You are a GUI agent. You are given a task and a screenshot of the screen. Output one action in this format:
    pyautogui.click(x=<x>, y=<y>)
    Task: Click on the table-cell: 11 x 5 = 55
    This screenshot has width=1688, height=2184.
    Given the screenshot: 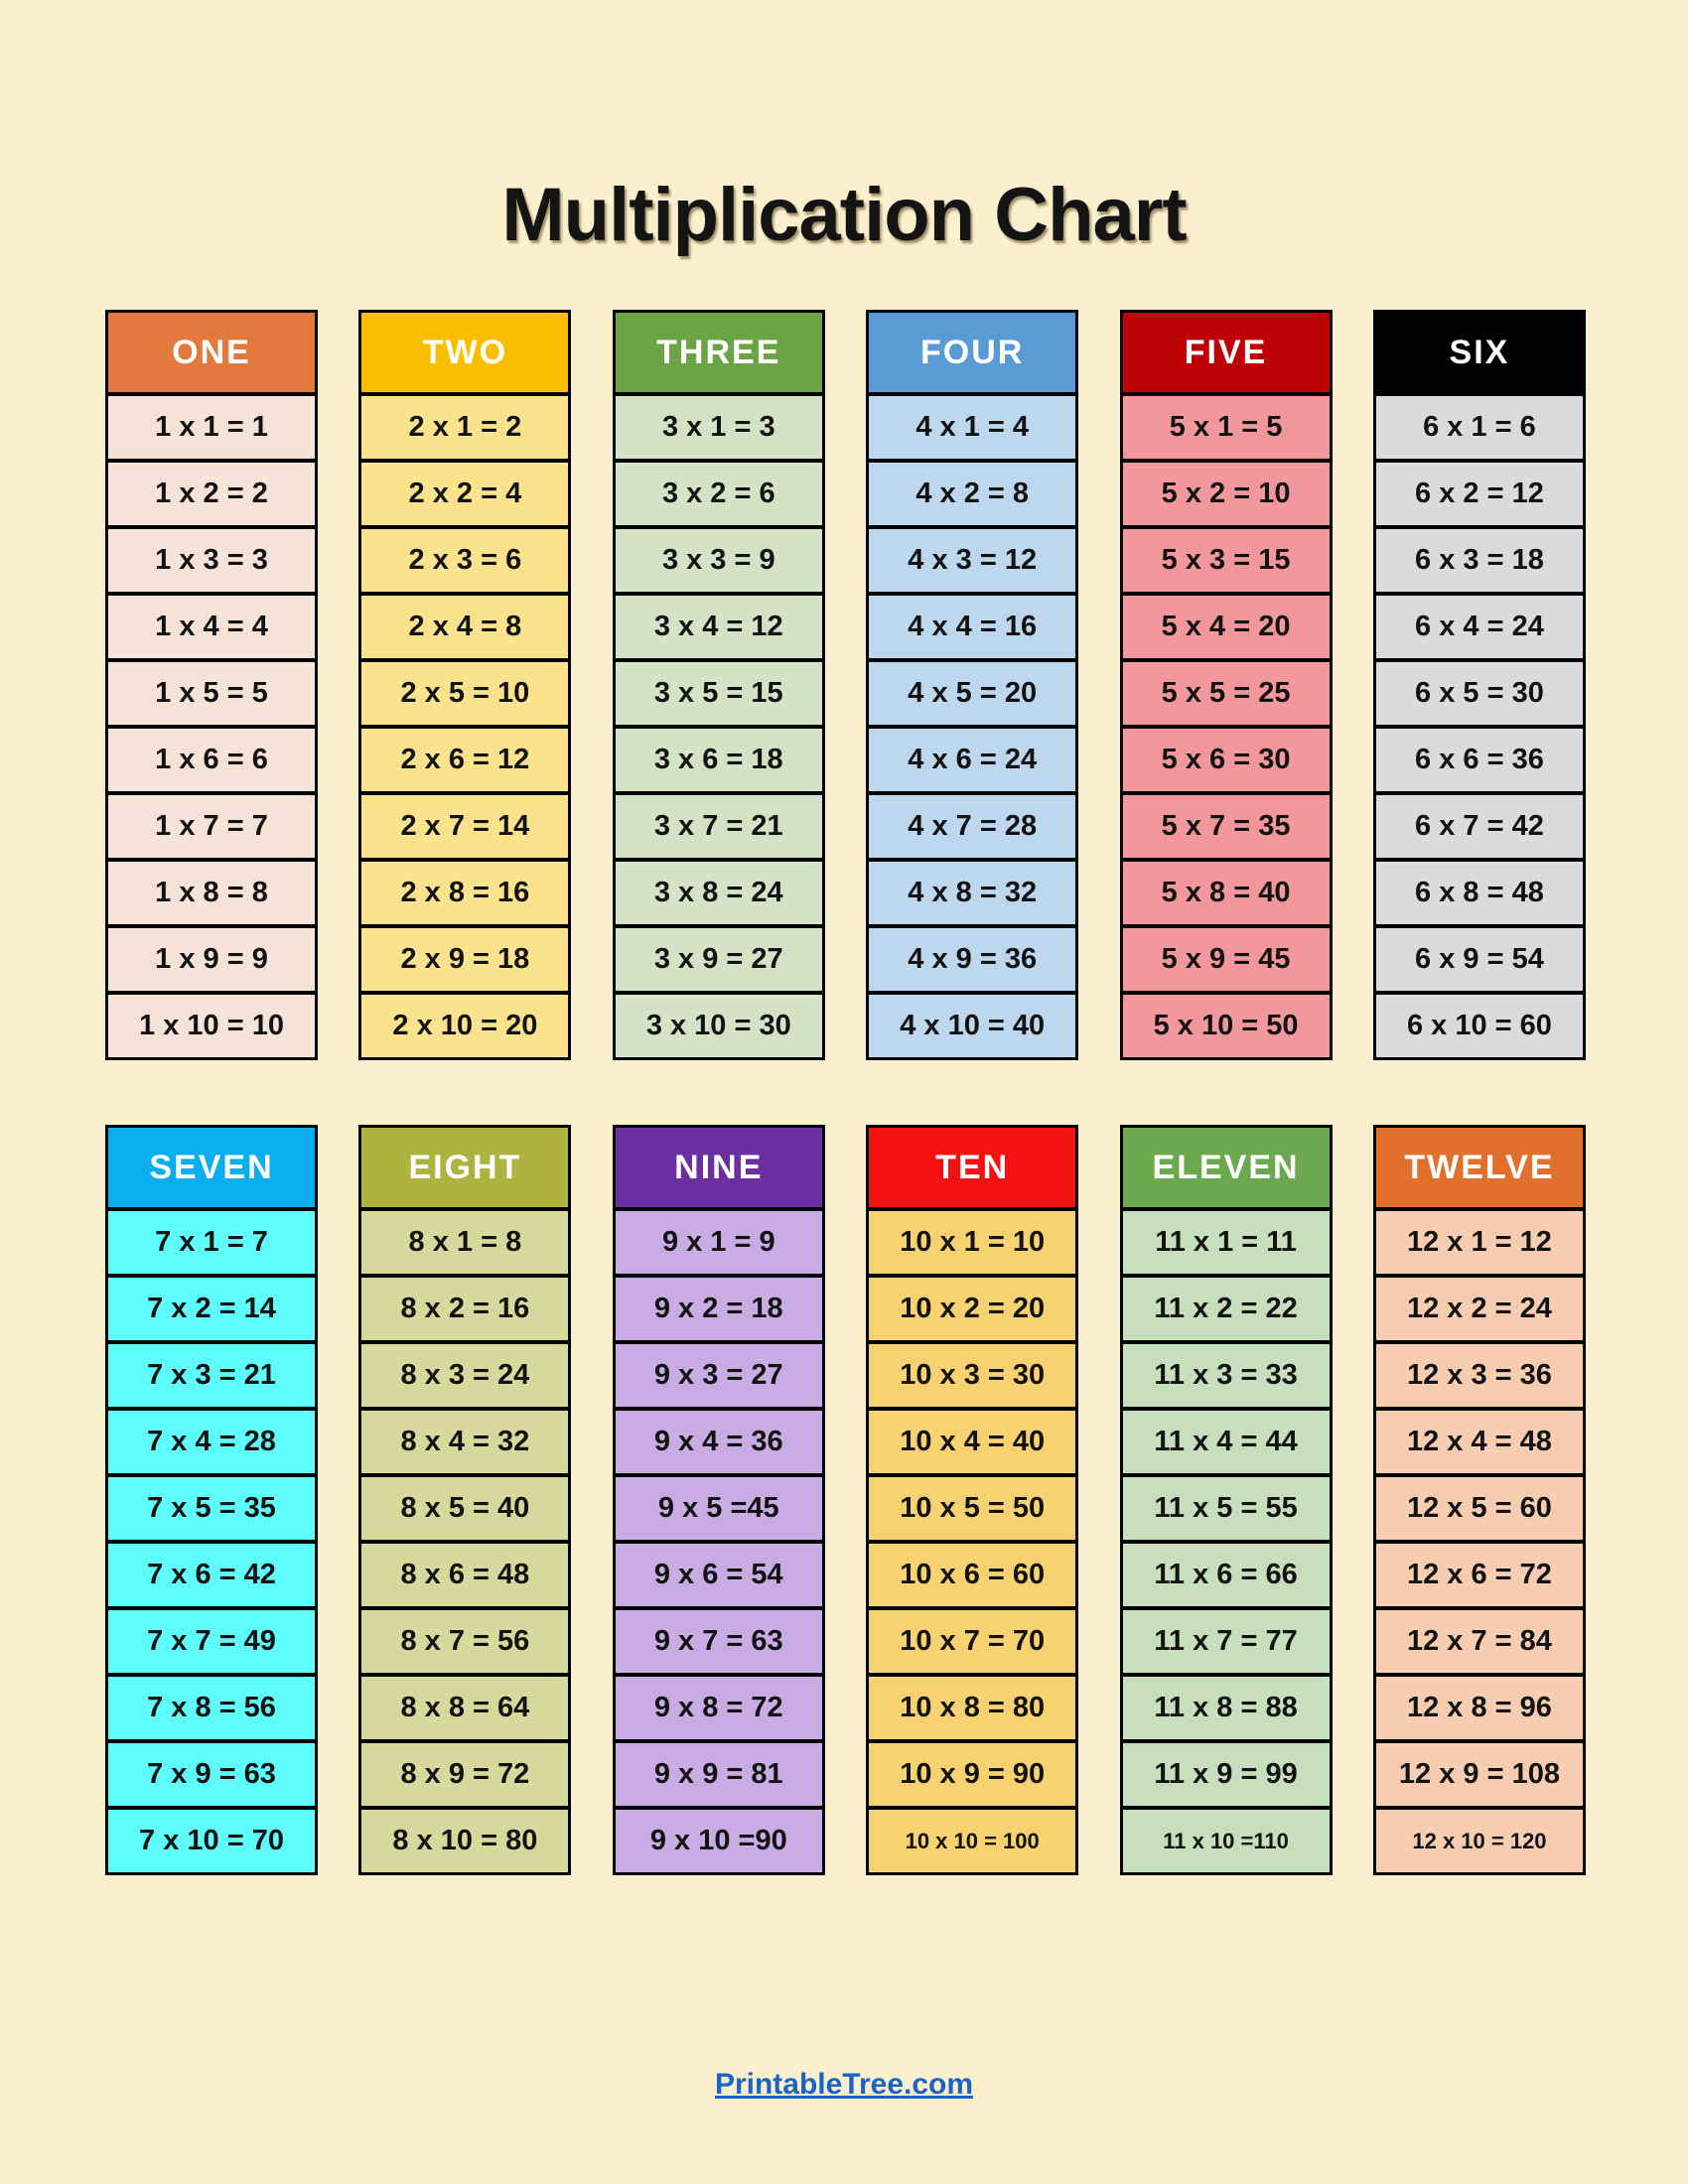 What is the action you would take?
    pyautogui.click(x=1226, y=1510)
    